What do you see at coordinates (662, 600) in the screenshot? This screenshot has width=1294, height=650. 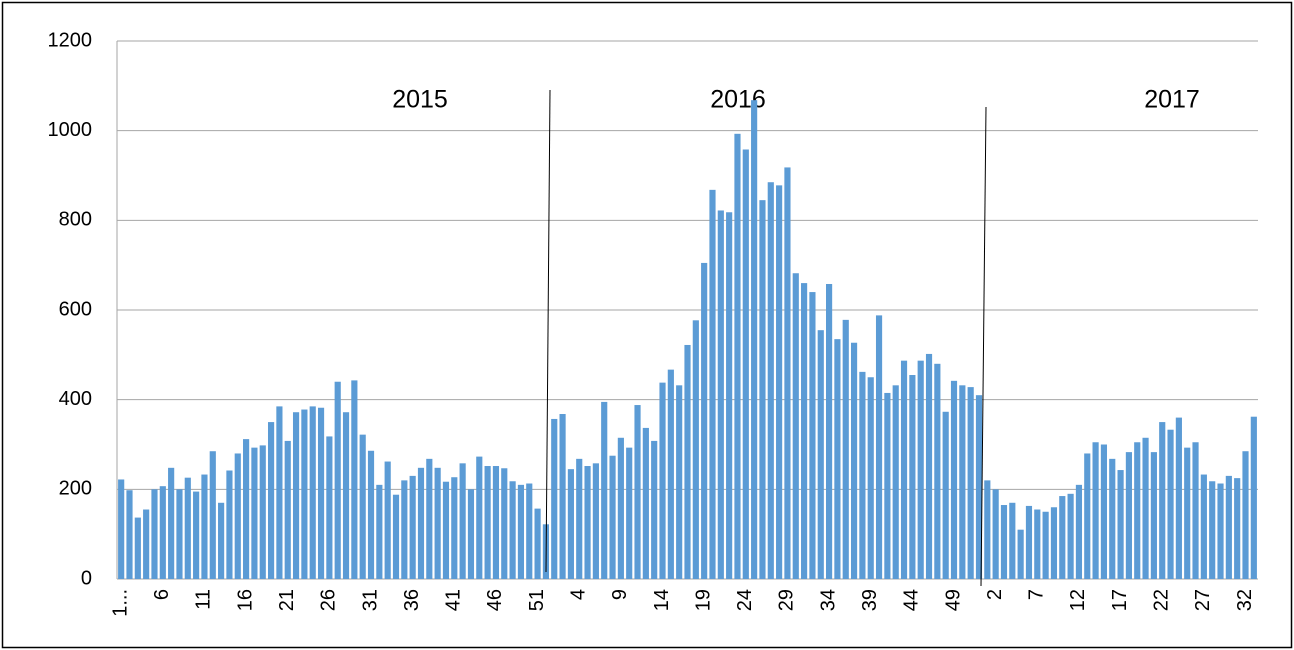 I see `x-tick-label: 14` at bounding box center [662, 600].